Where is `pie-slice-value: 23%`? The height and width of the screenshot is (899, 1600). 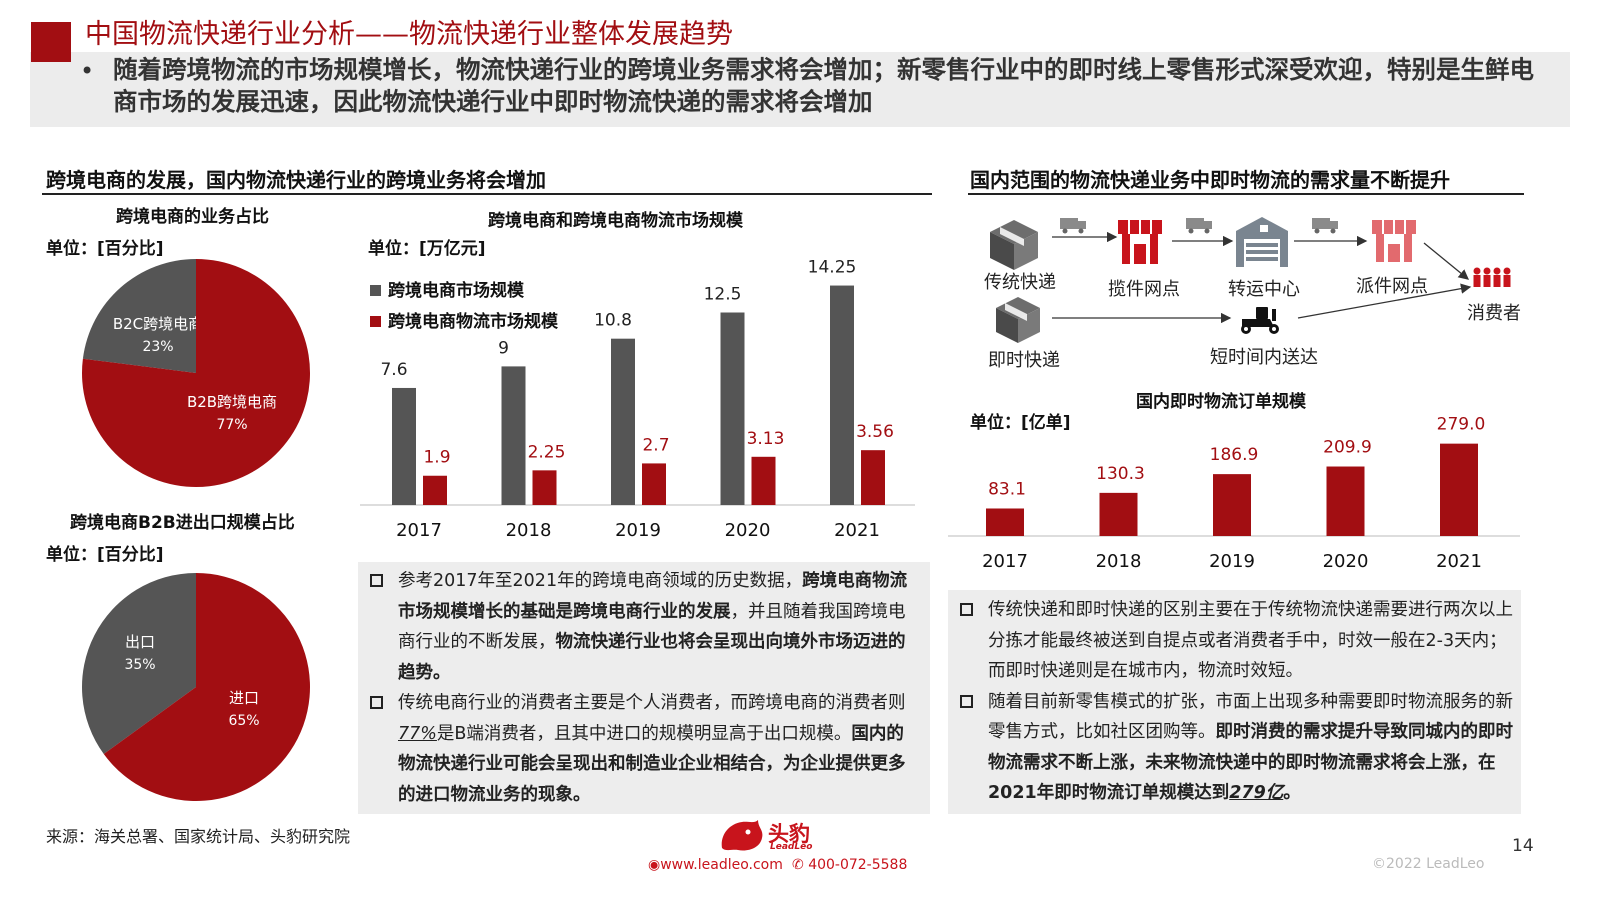
pie-slice-value: 23% is located at coordinates (157, 347).